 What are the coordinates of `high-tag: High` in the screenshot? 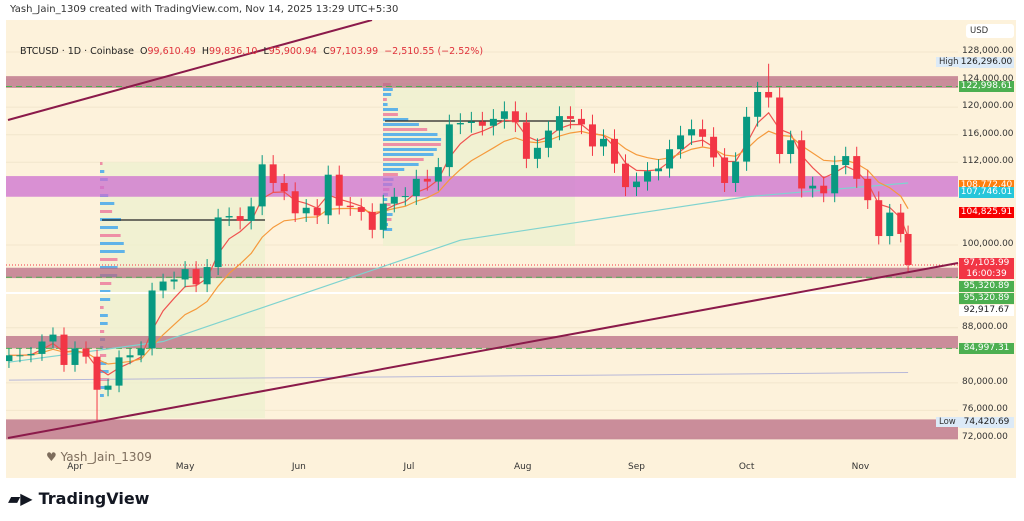 It's located at (949, 62).